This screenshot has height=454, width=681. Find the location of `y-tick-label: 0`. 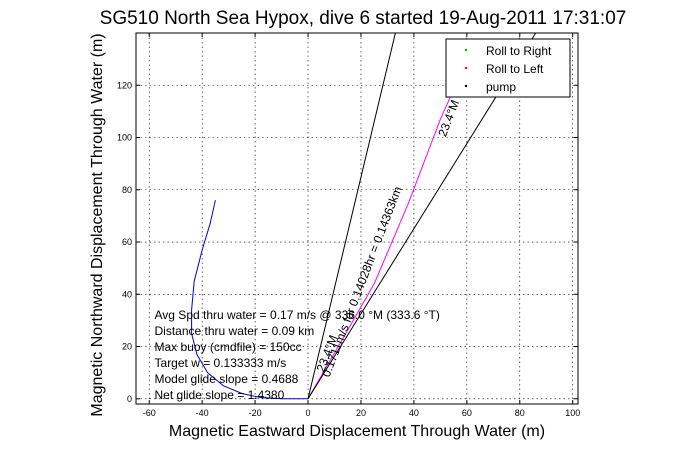

y-tick-label: 0 is located at coordinates (129, 399).